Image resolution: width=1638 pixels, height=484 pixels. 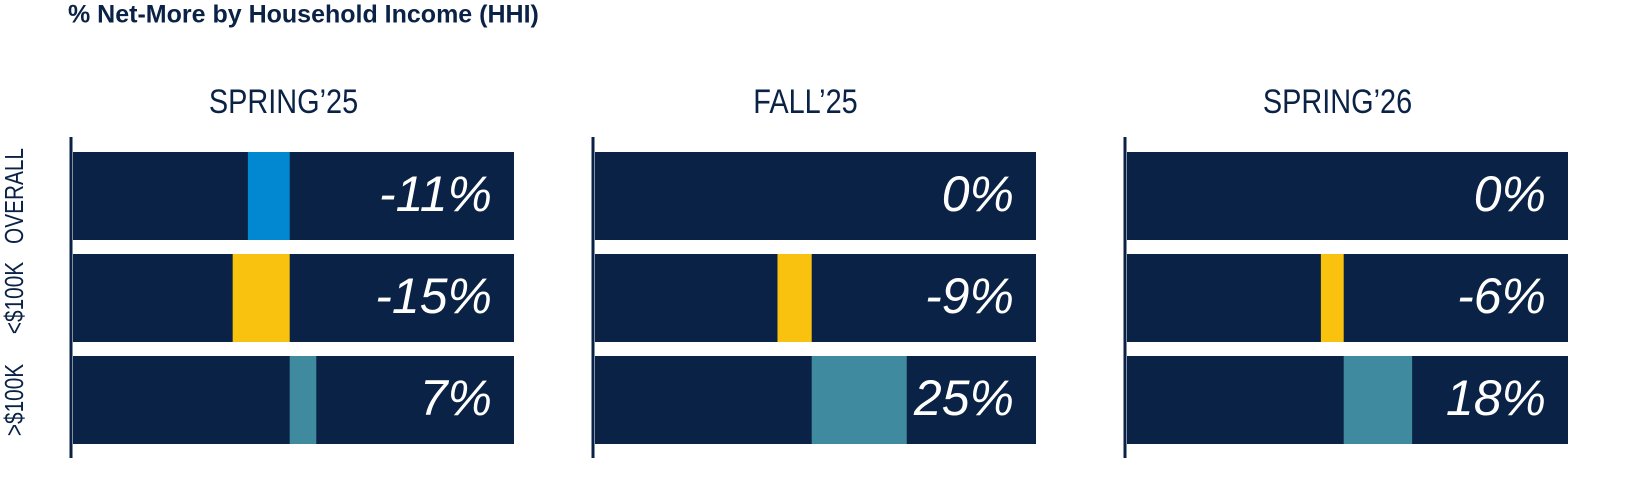 I want to click on value-label: 7%, so click(x=456, y=398).